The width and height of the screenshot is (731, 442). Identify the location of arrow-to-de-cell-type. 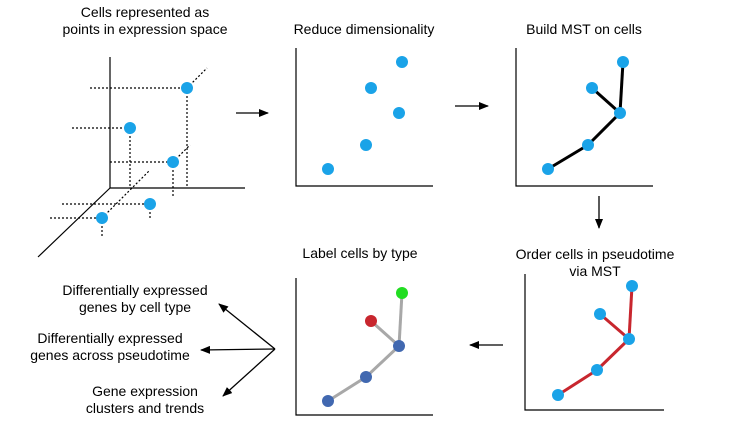
(247, 326).